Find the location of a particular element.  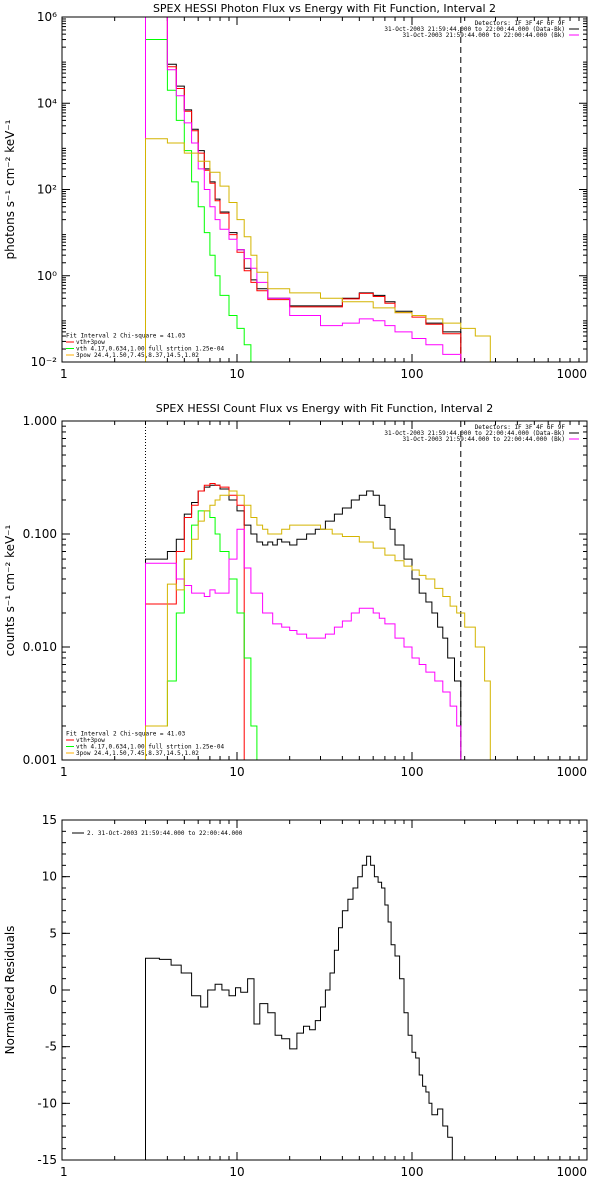

y-tick-label: -15 is located at coordinates (47, 1160).